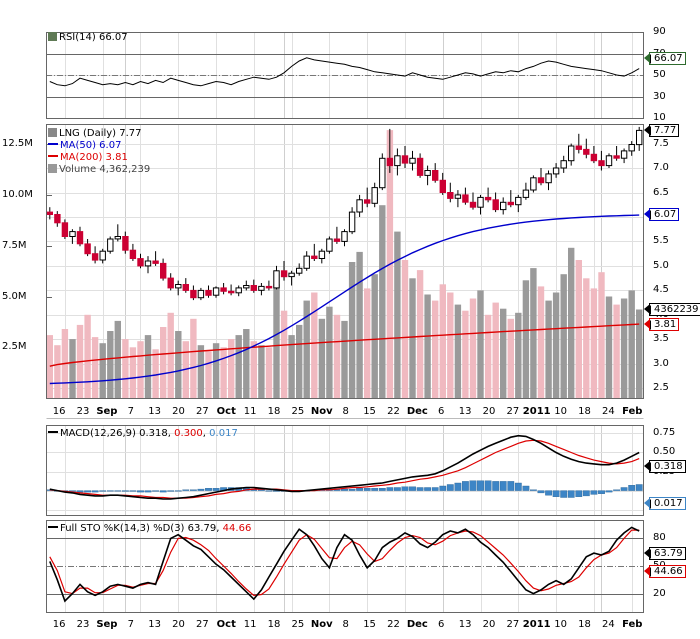  Describe the element at coordinates (188, 433) in the screenshot. I see `macd-signal-value: 0.300` at that location.